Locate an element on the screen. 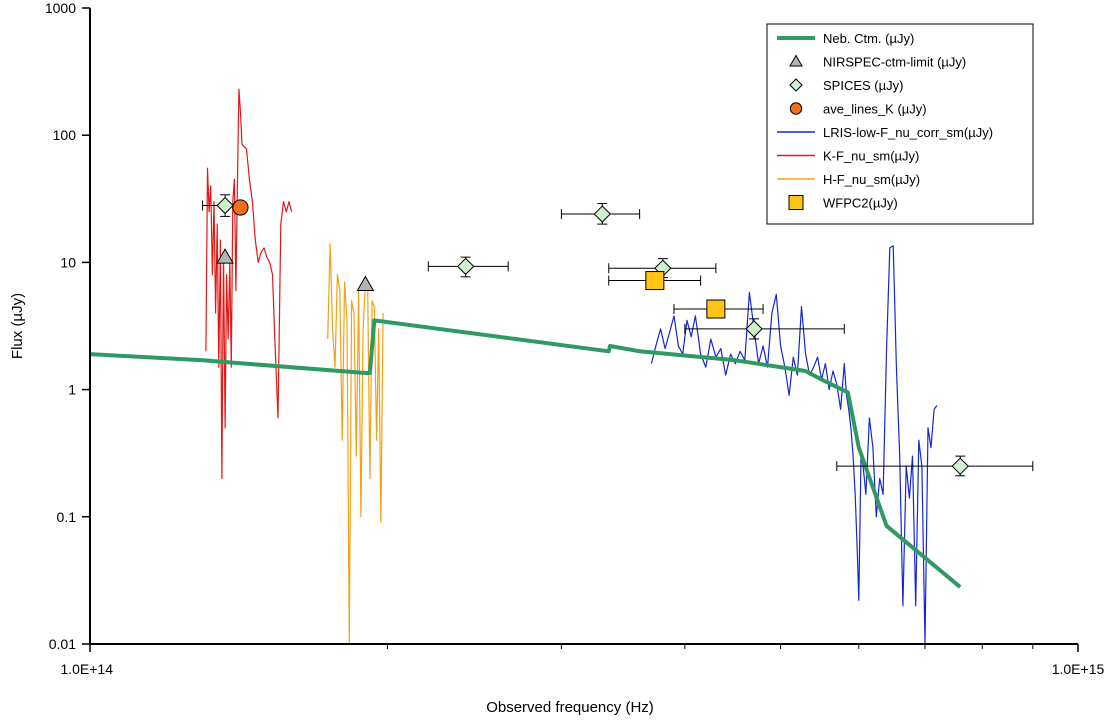 Image resolution: width=1119 pixels, height=721 pixels. legend-label: NIRSPEC-ctm-limit (µJy) is located at coordinates (894, 62).